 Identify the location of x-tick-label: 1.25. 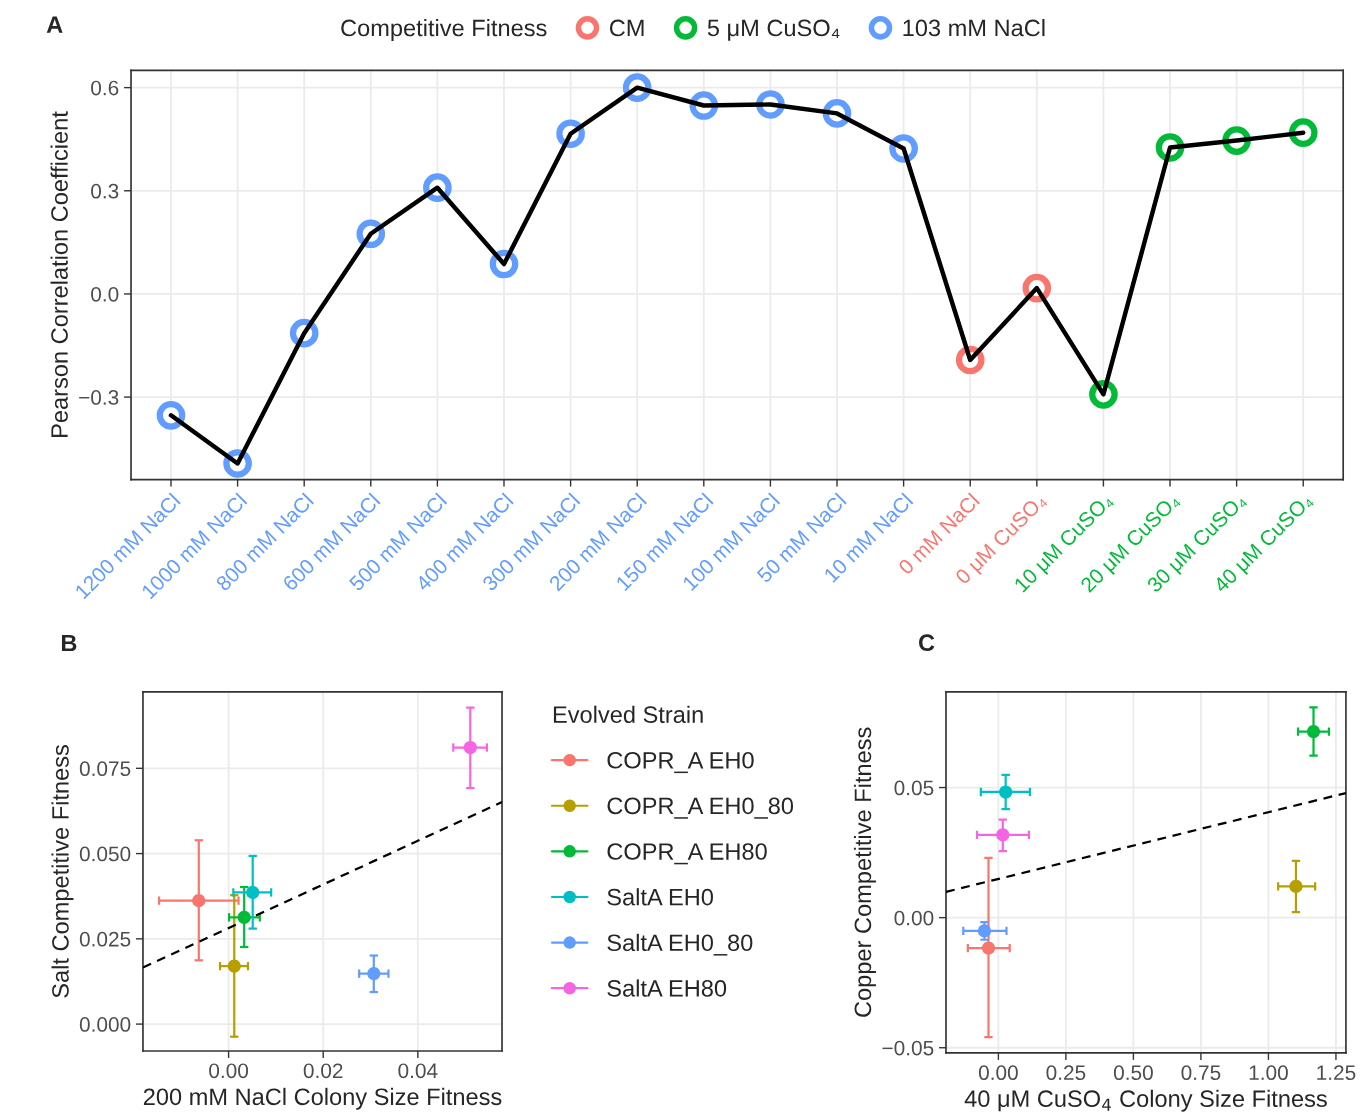
(1336, 1073).